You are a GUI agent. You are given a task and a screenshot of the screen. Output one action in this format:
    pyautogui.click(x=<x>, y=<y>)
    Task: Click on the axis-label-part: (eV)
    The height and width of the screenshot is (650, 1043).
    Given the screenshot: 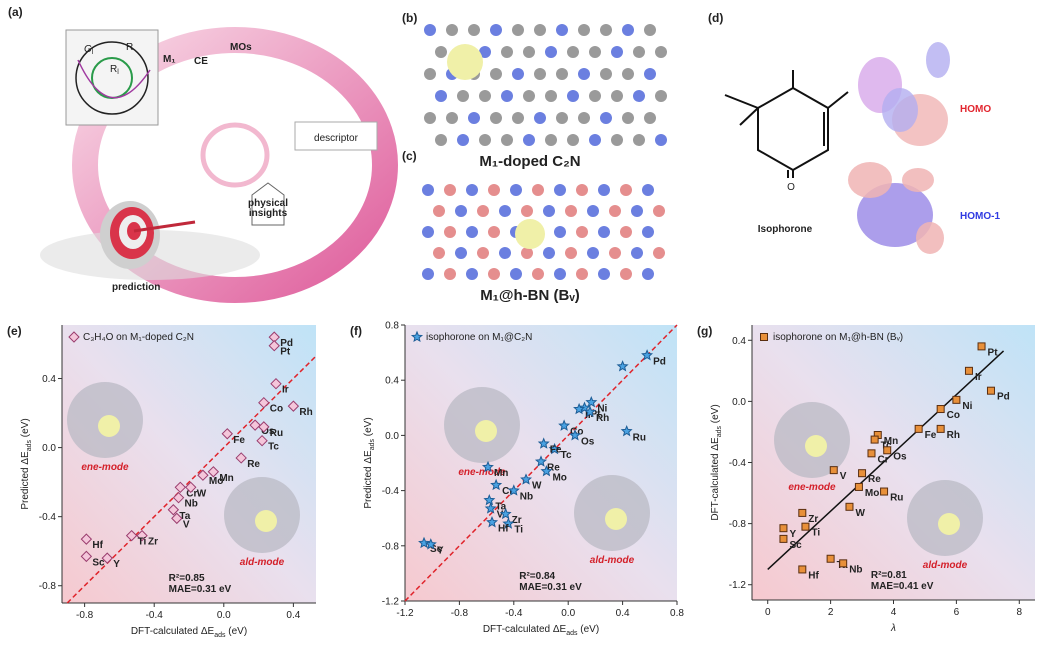 What is the action you would take?
    pyautogui.click(x=715, y=415)
    